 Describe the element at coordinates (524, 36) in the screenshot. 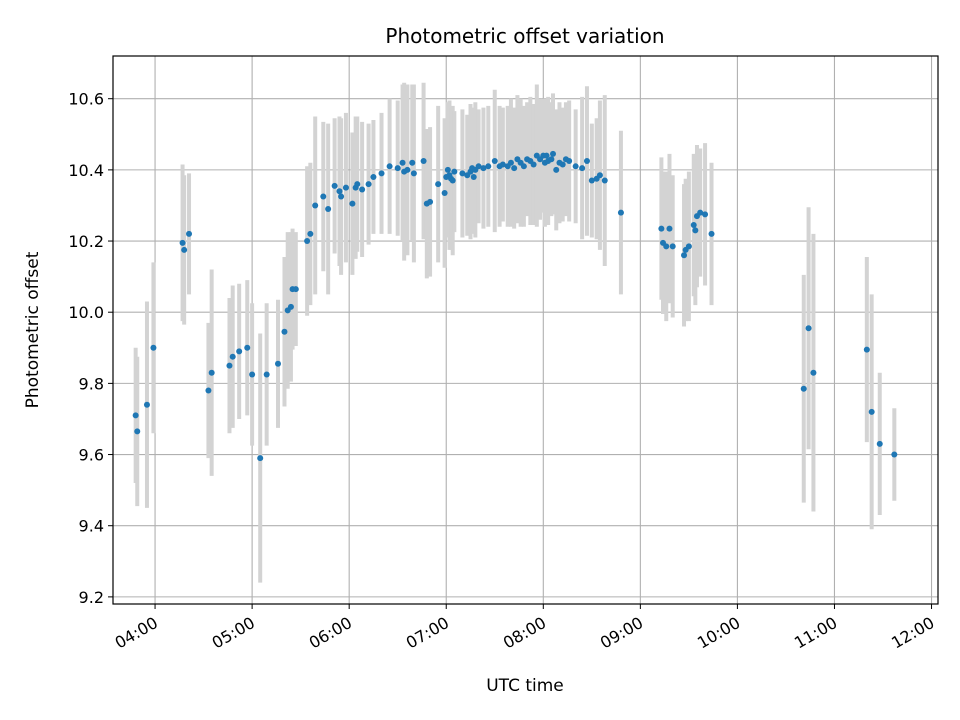

I see `chart-title: Photometric offset variation` at that location.